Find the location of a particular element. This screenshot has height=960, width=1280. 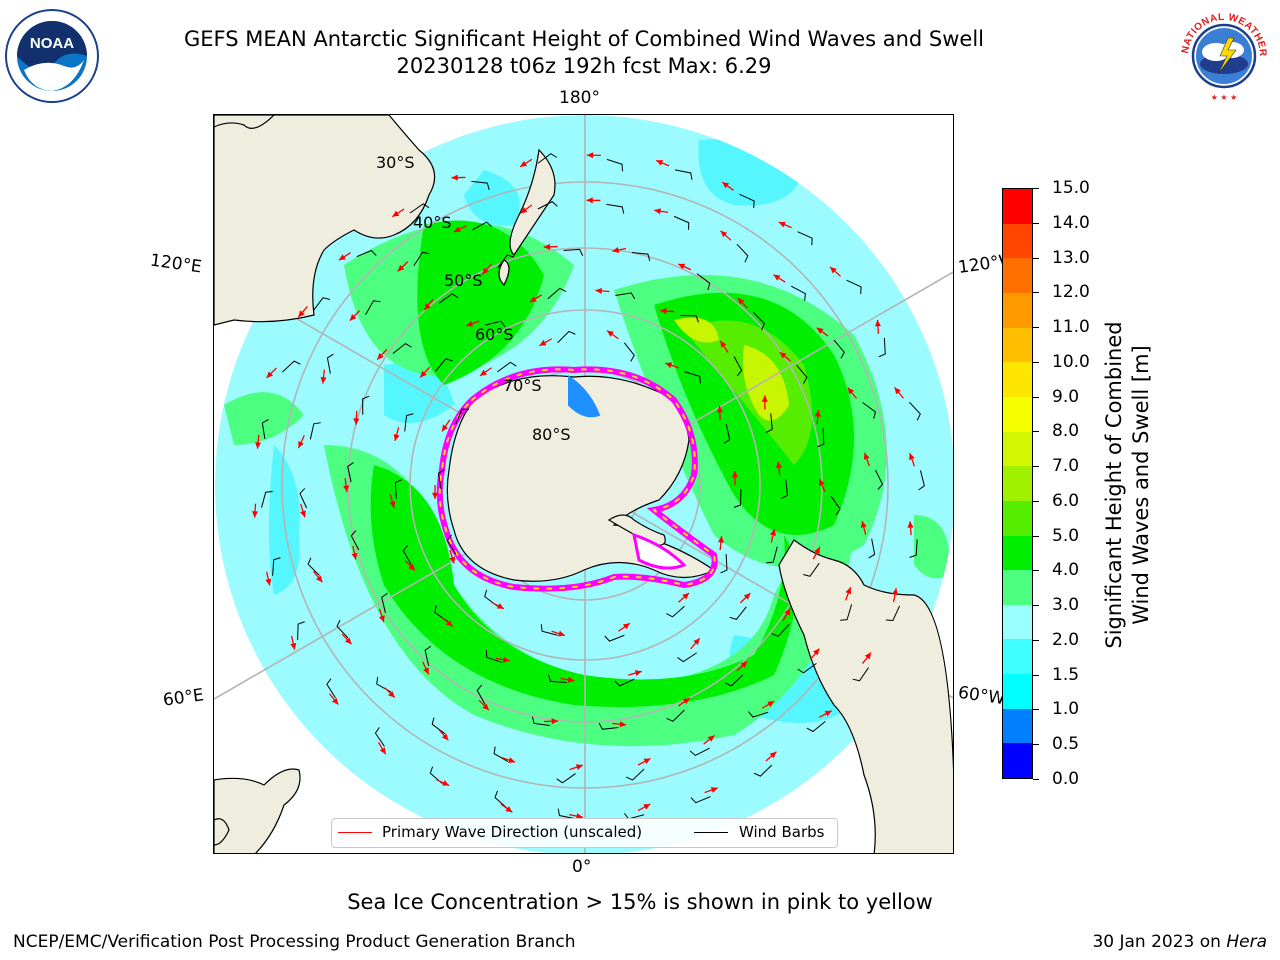

nws-logo: NATIONAL WEATHER SERVICE ★ ★ ★ is located at coordinates (1222, 54).